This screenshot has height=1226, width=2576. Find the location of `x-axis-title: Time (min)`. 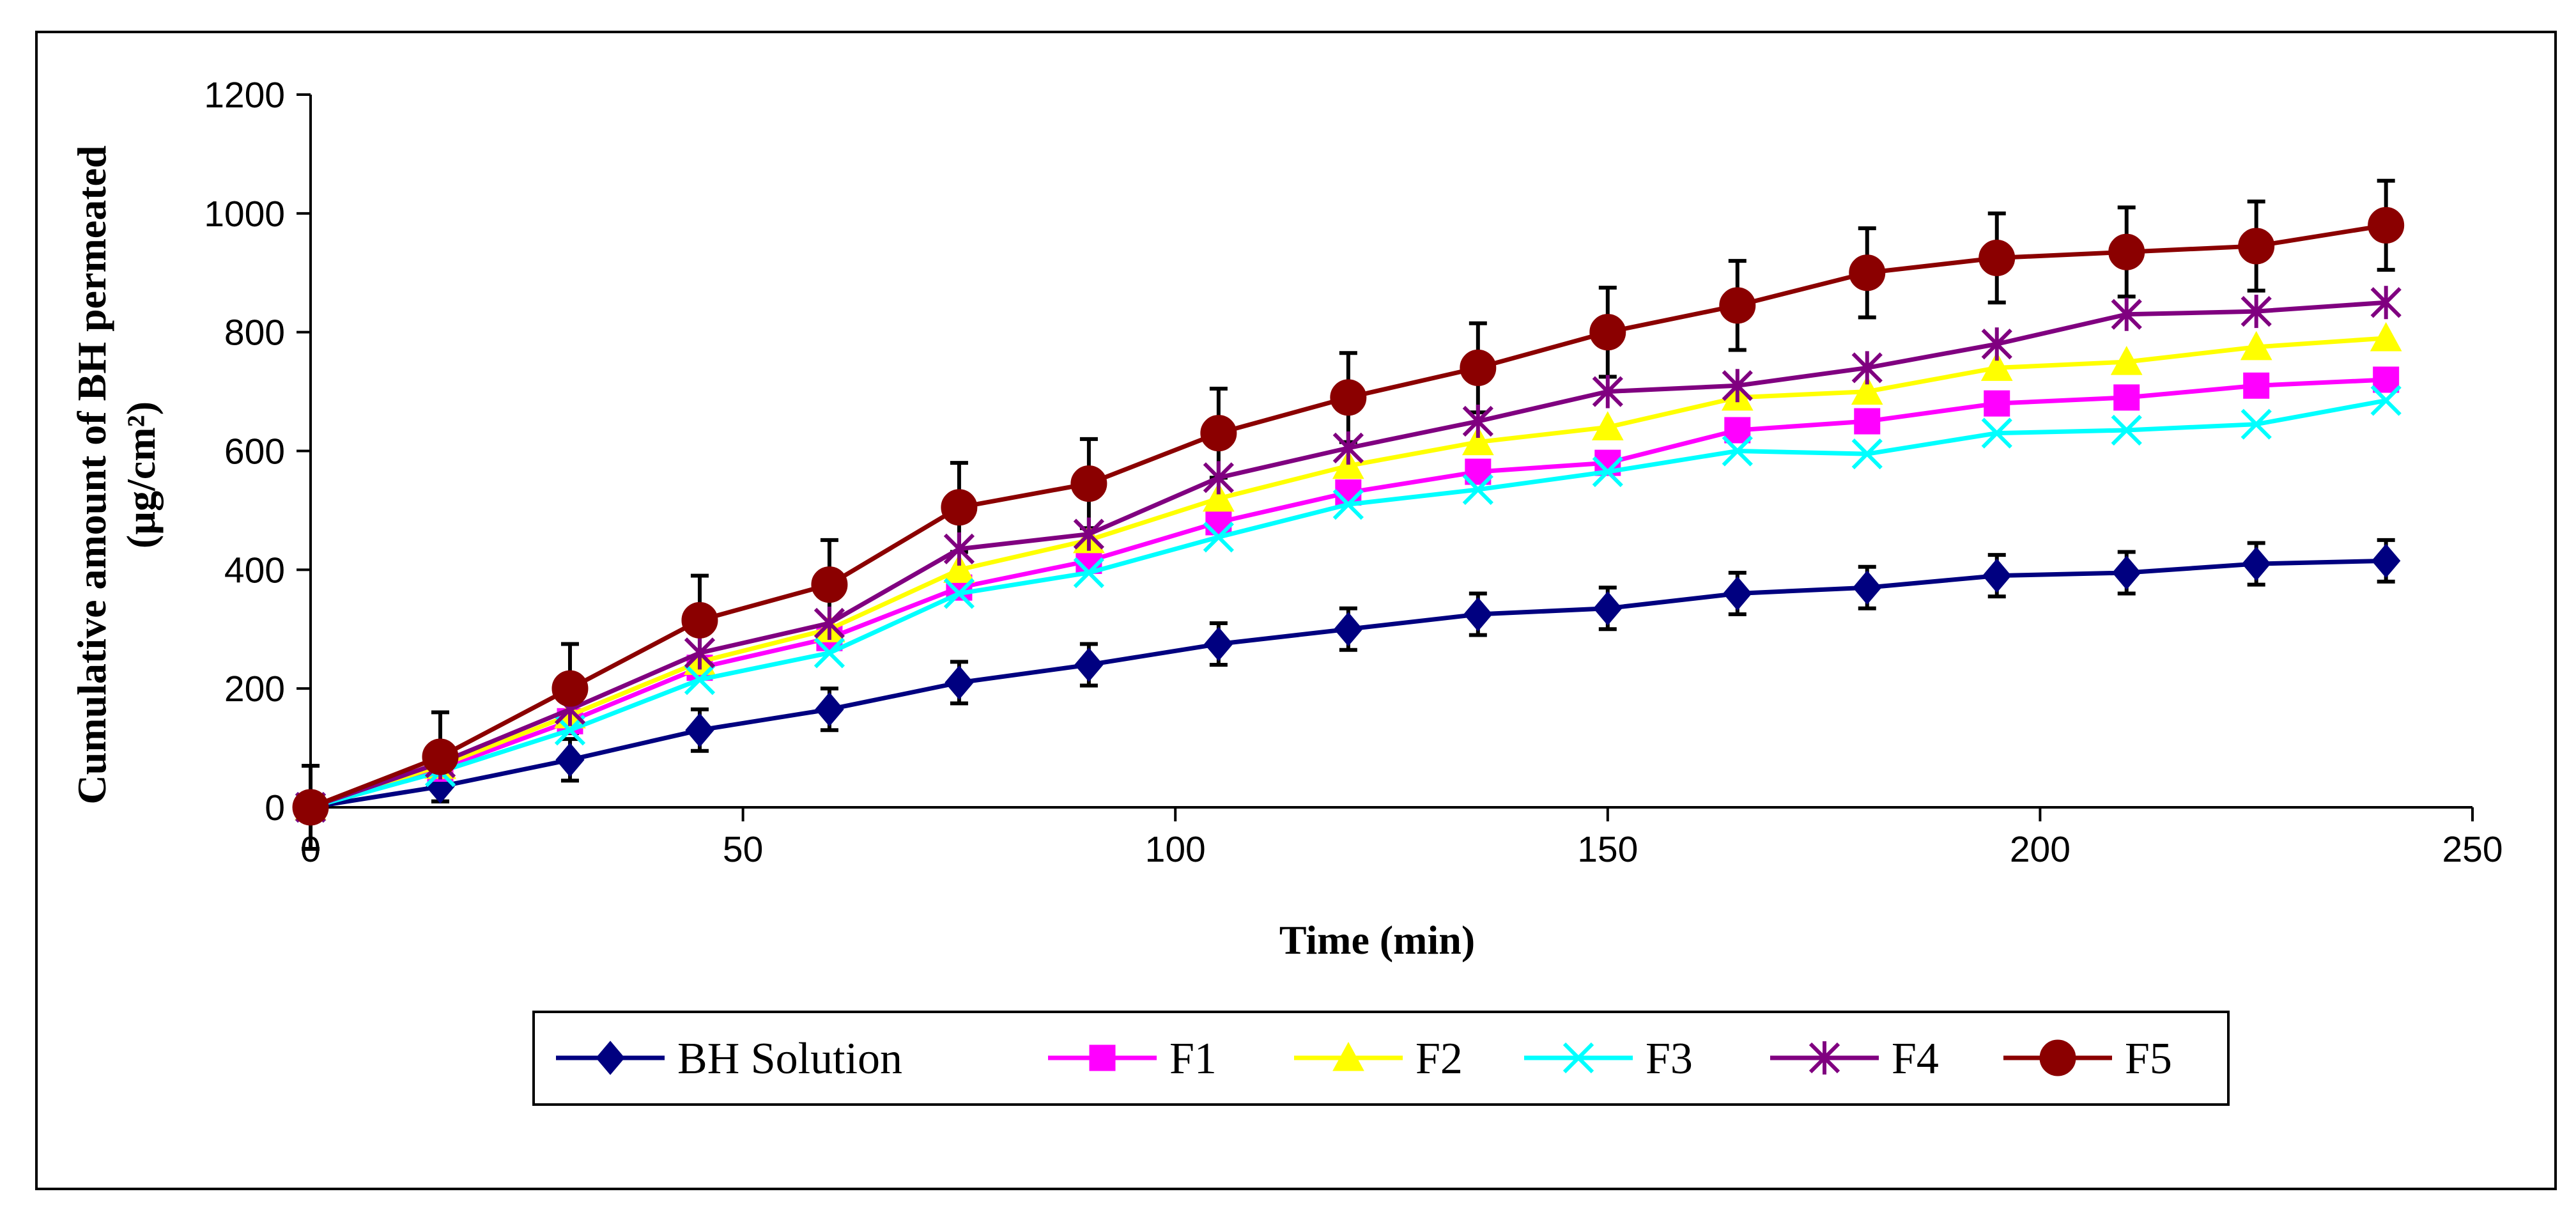

x-axis-title: Time (min) is located at coordinates (1377, 940).